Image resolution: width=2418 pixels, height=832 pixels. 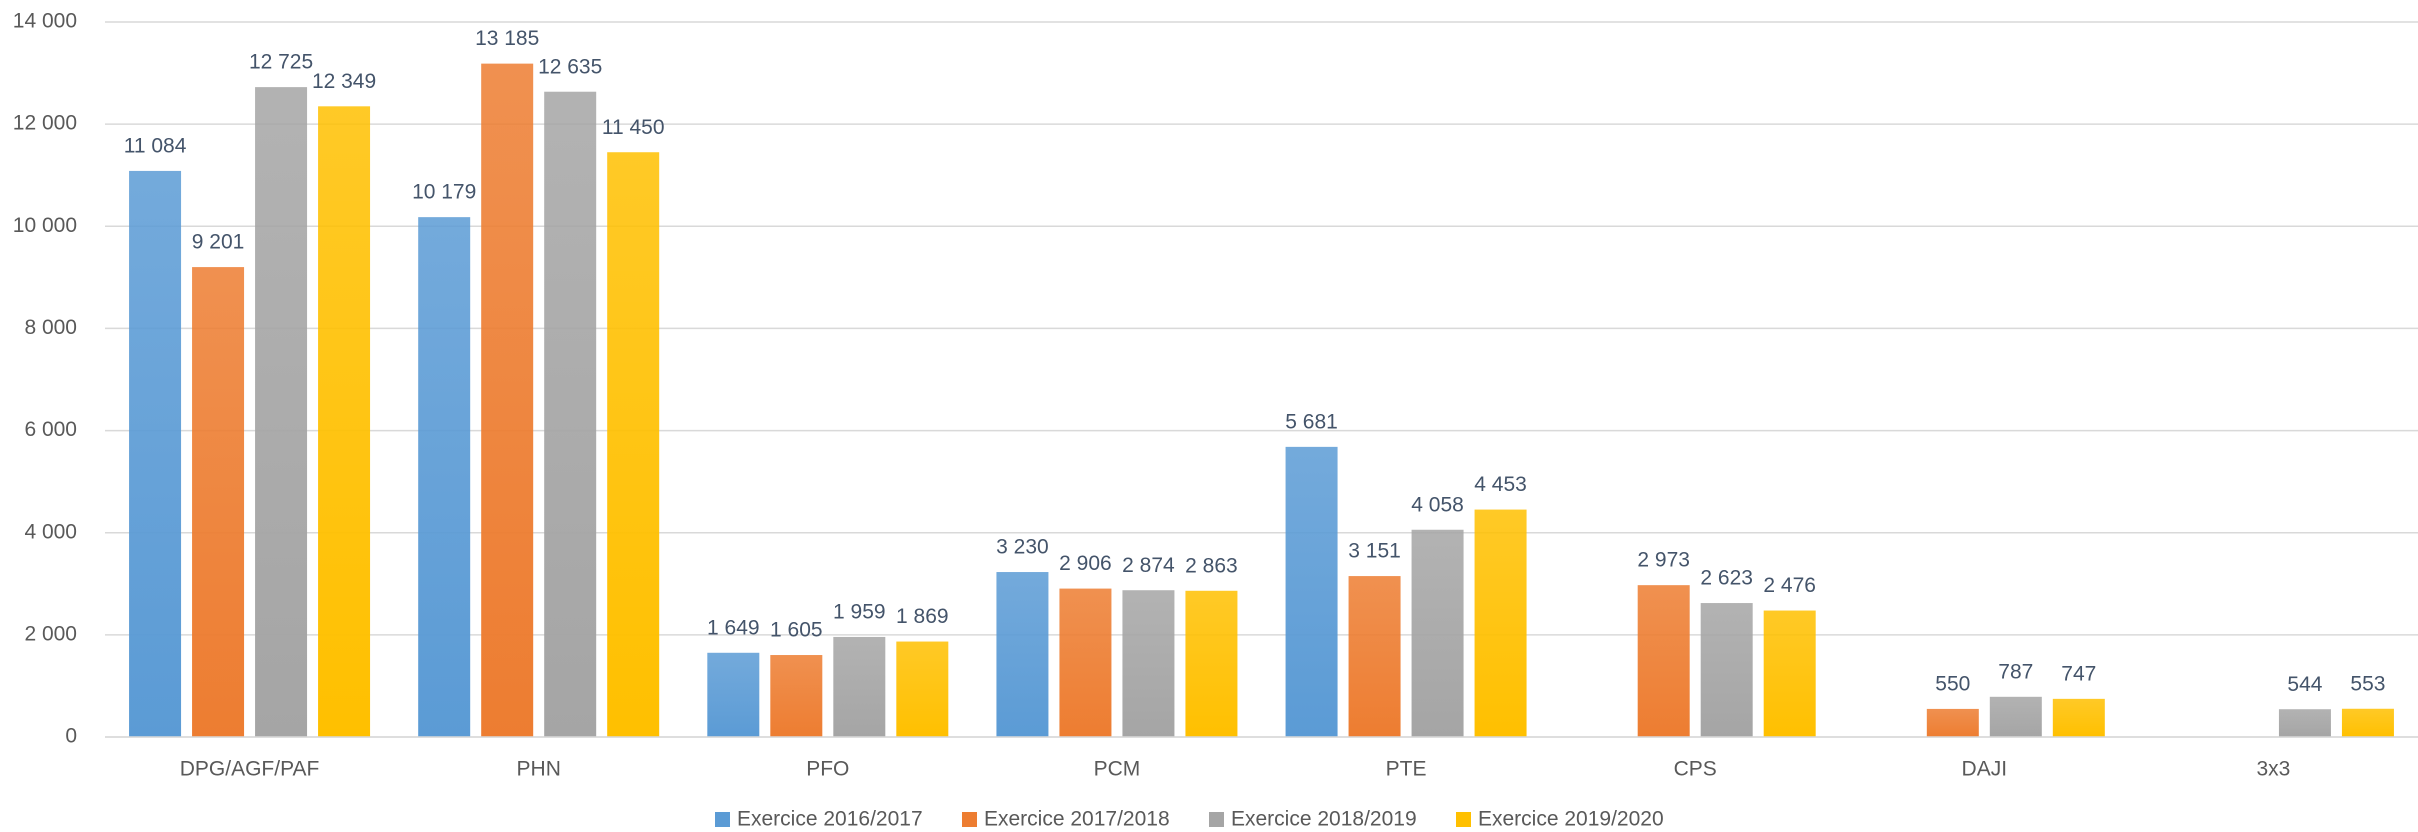 I want to click on value-label: 3 151, so click(x=1374, y=551).